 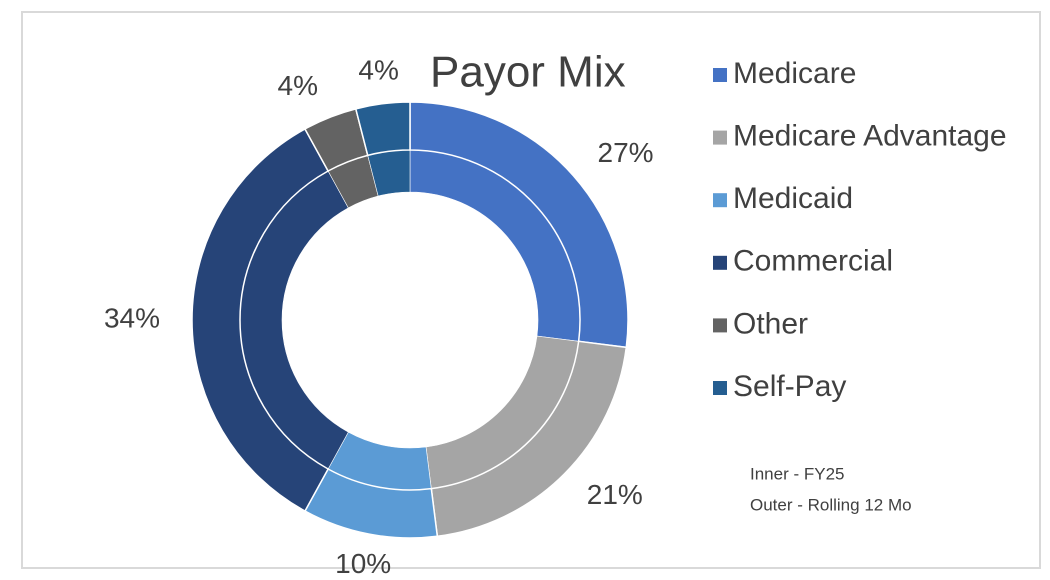 I want to click on annotation: Outer - Rolling 12 Mo, so click(x=831, y=504).